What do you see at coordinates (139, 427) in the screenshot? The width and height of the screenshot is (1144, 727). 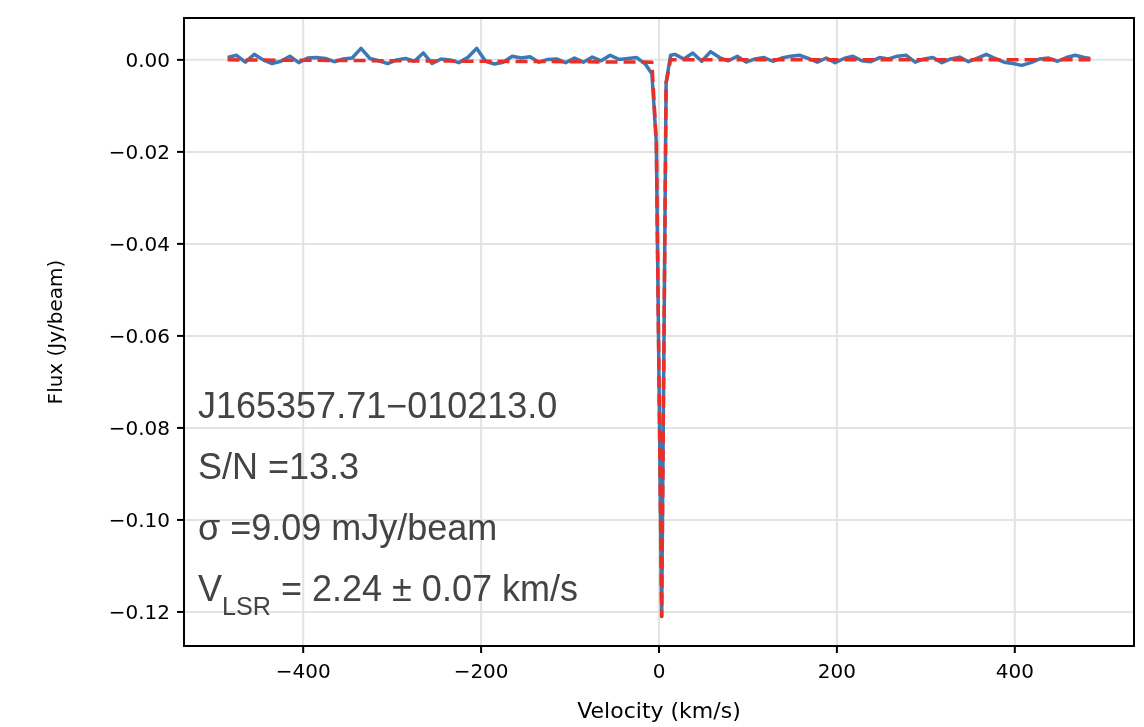 I see `y-tick-label: −0.08` at bounding box center [139, 427].